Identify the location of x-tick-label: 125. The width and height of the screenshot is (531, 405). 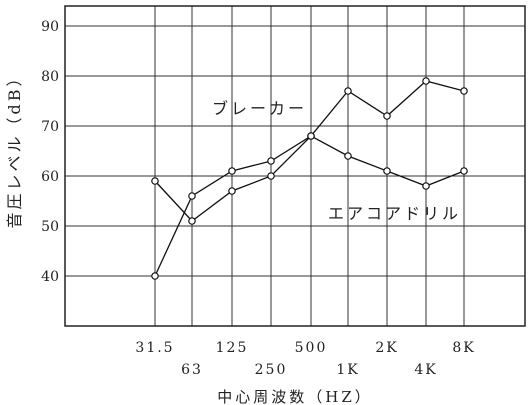
(232, 348).